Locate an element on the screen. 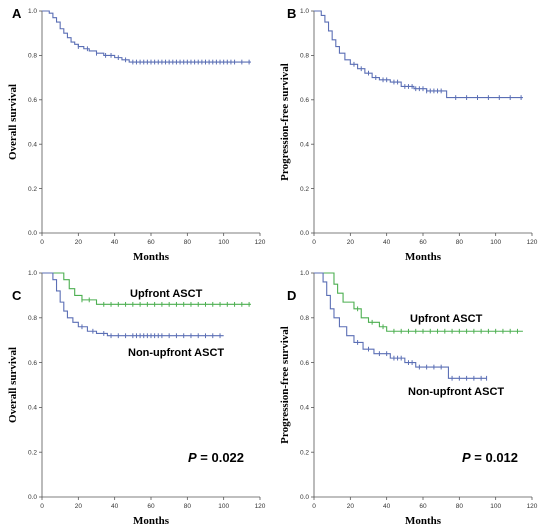  panel-letter: A is located at coordinates (17, 13).